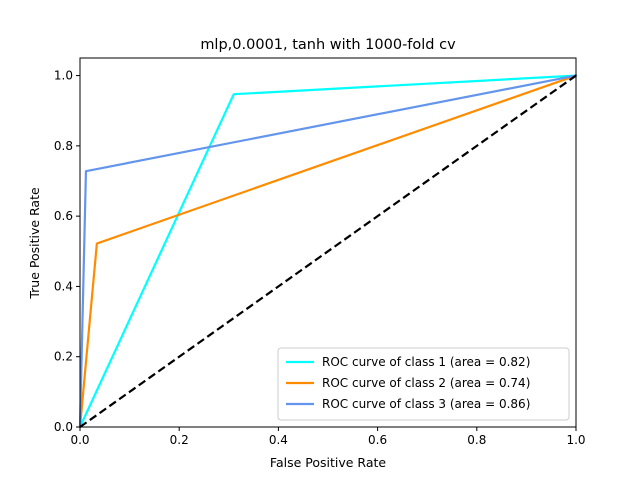 This screenshot has height=480, width=640. What do you see at coordinates (377, 440) in the screenshot?
I see `x-tick-label: 0.6` at bounding box center [377, 440].